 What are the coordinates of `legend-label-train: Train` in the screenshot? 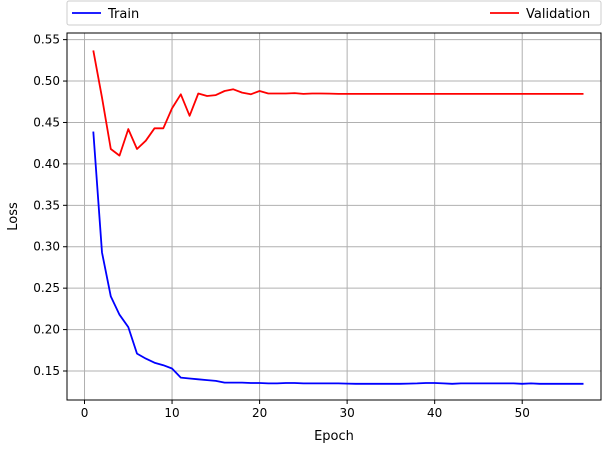 It's located at (123, 14).